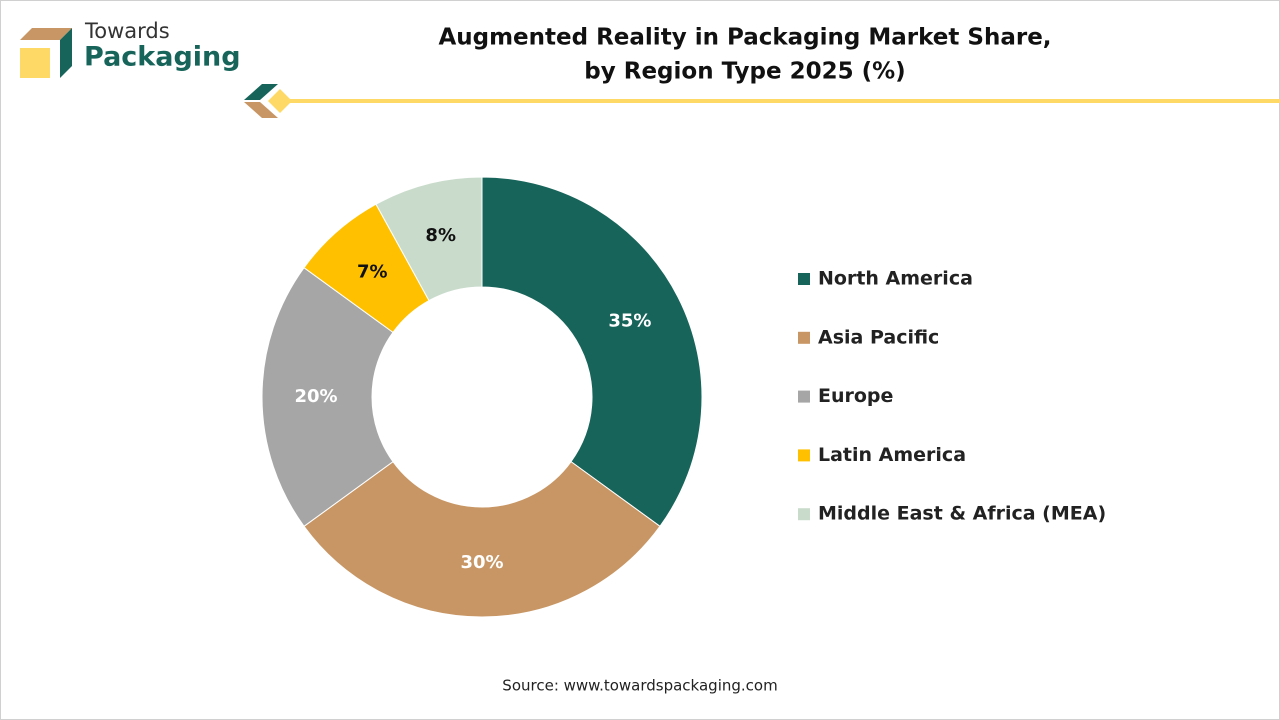 Image resolution: width=1280 pixels, height=720 pixels. I want to click on source: Source: www.towardspackaging.com, so click(639, 686).